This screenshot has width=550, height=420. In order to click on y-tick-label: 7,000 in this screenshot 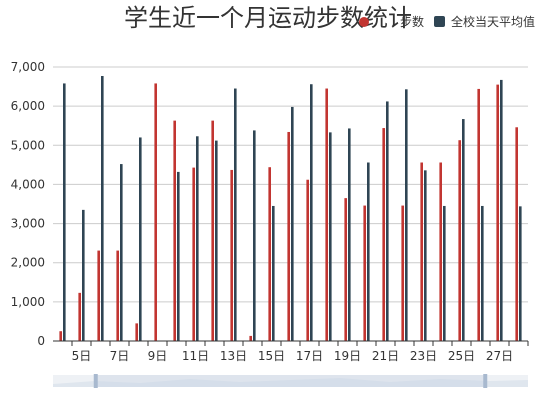, I will do `click(28, 67)`.